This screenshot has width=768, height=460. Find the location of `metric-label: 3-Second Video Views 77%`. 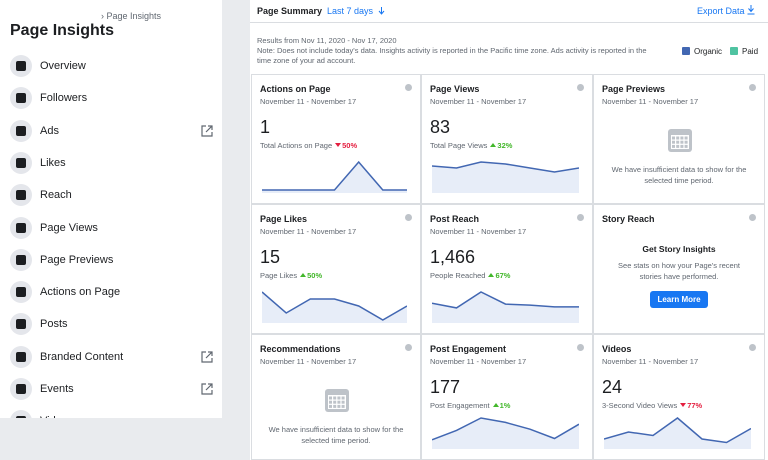

metric-label: 3-Second Video Views 77% is located at coordinates (652, 405).